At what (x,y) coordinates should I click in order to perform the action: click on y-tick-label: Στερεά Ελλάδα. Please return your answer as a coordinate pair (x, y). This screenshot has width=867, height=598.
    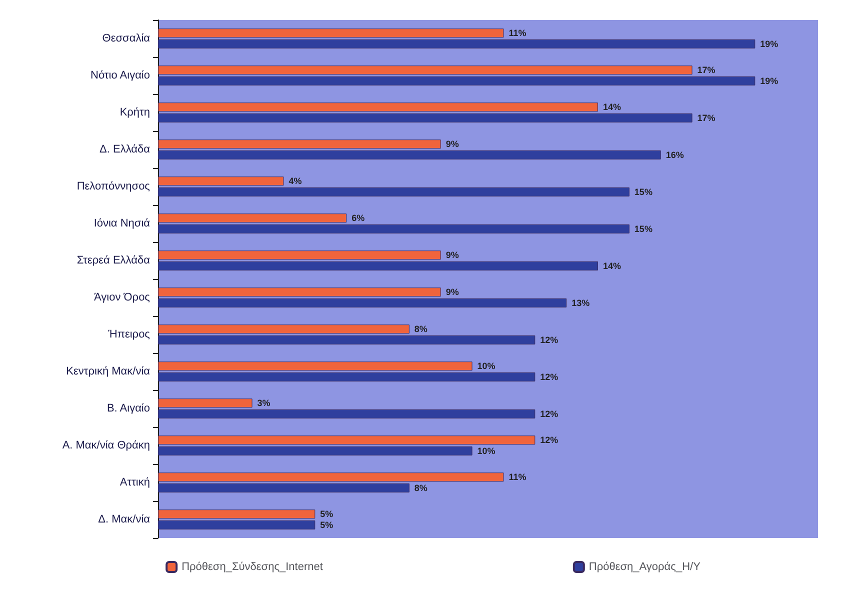
    Looking at the image, I should click on (113, 260).